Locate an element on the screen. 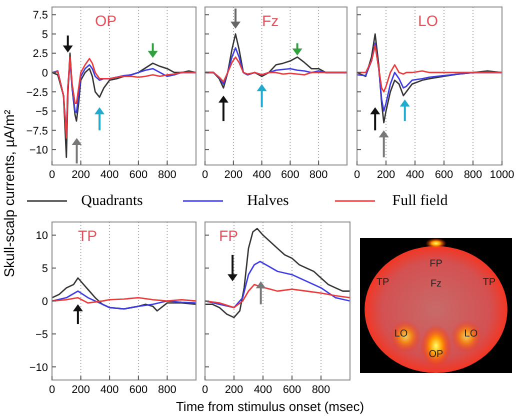 Image resolution: width=522 pixels, height=420 pixels. y-tick-label: 10 is located at coordinates (42, 236).